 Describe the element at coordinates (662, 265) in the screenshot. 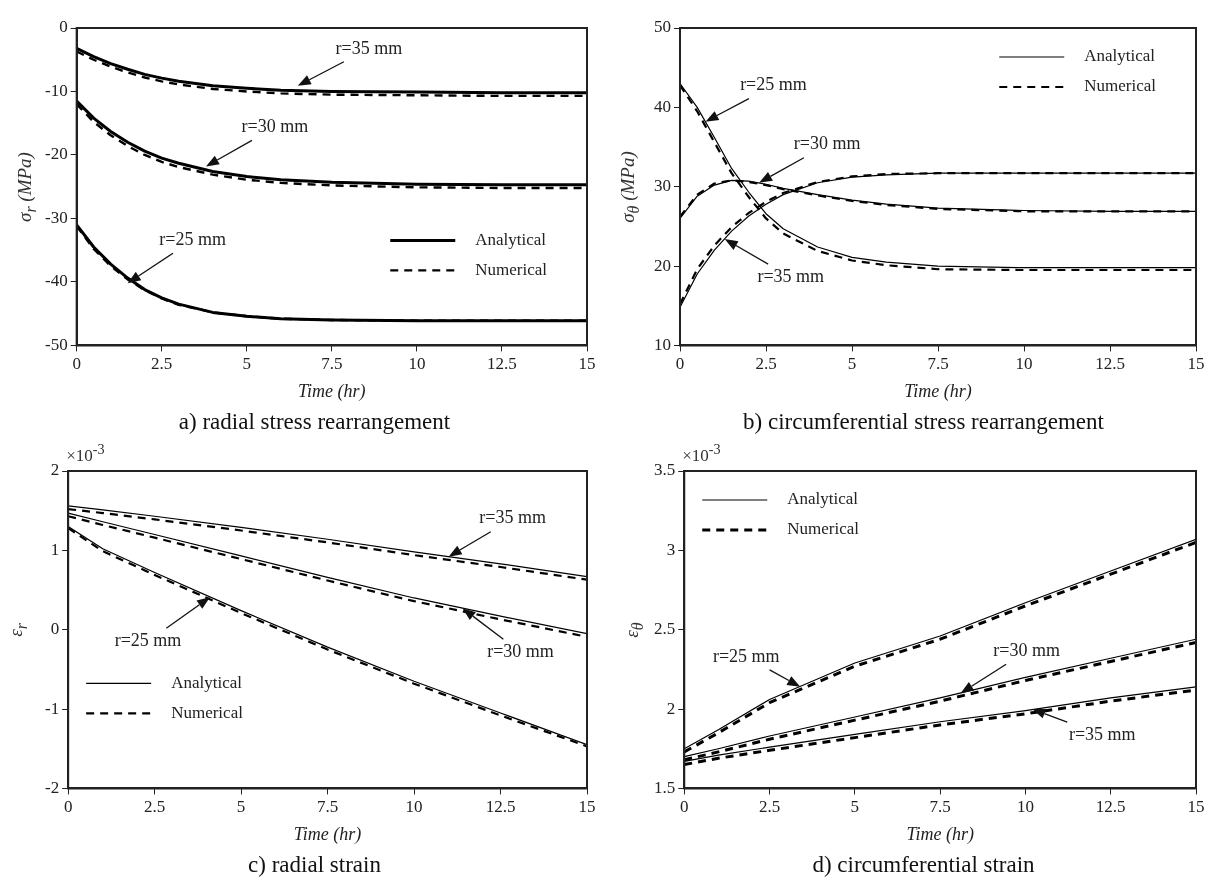

I see `y-tick-label: 20` at that location.